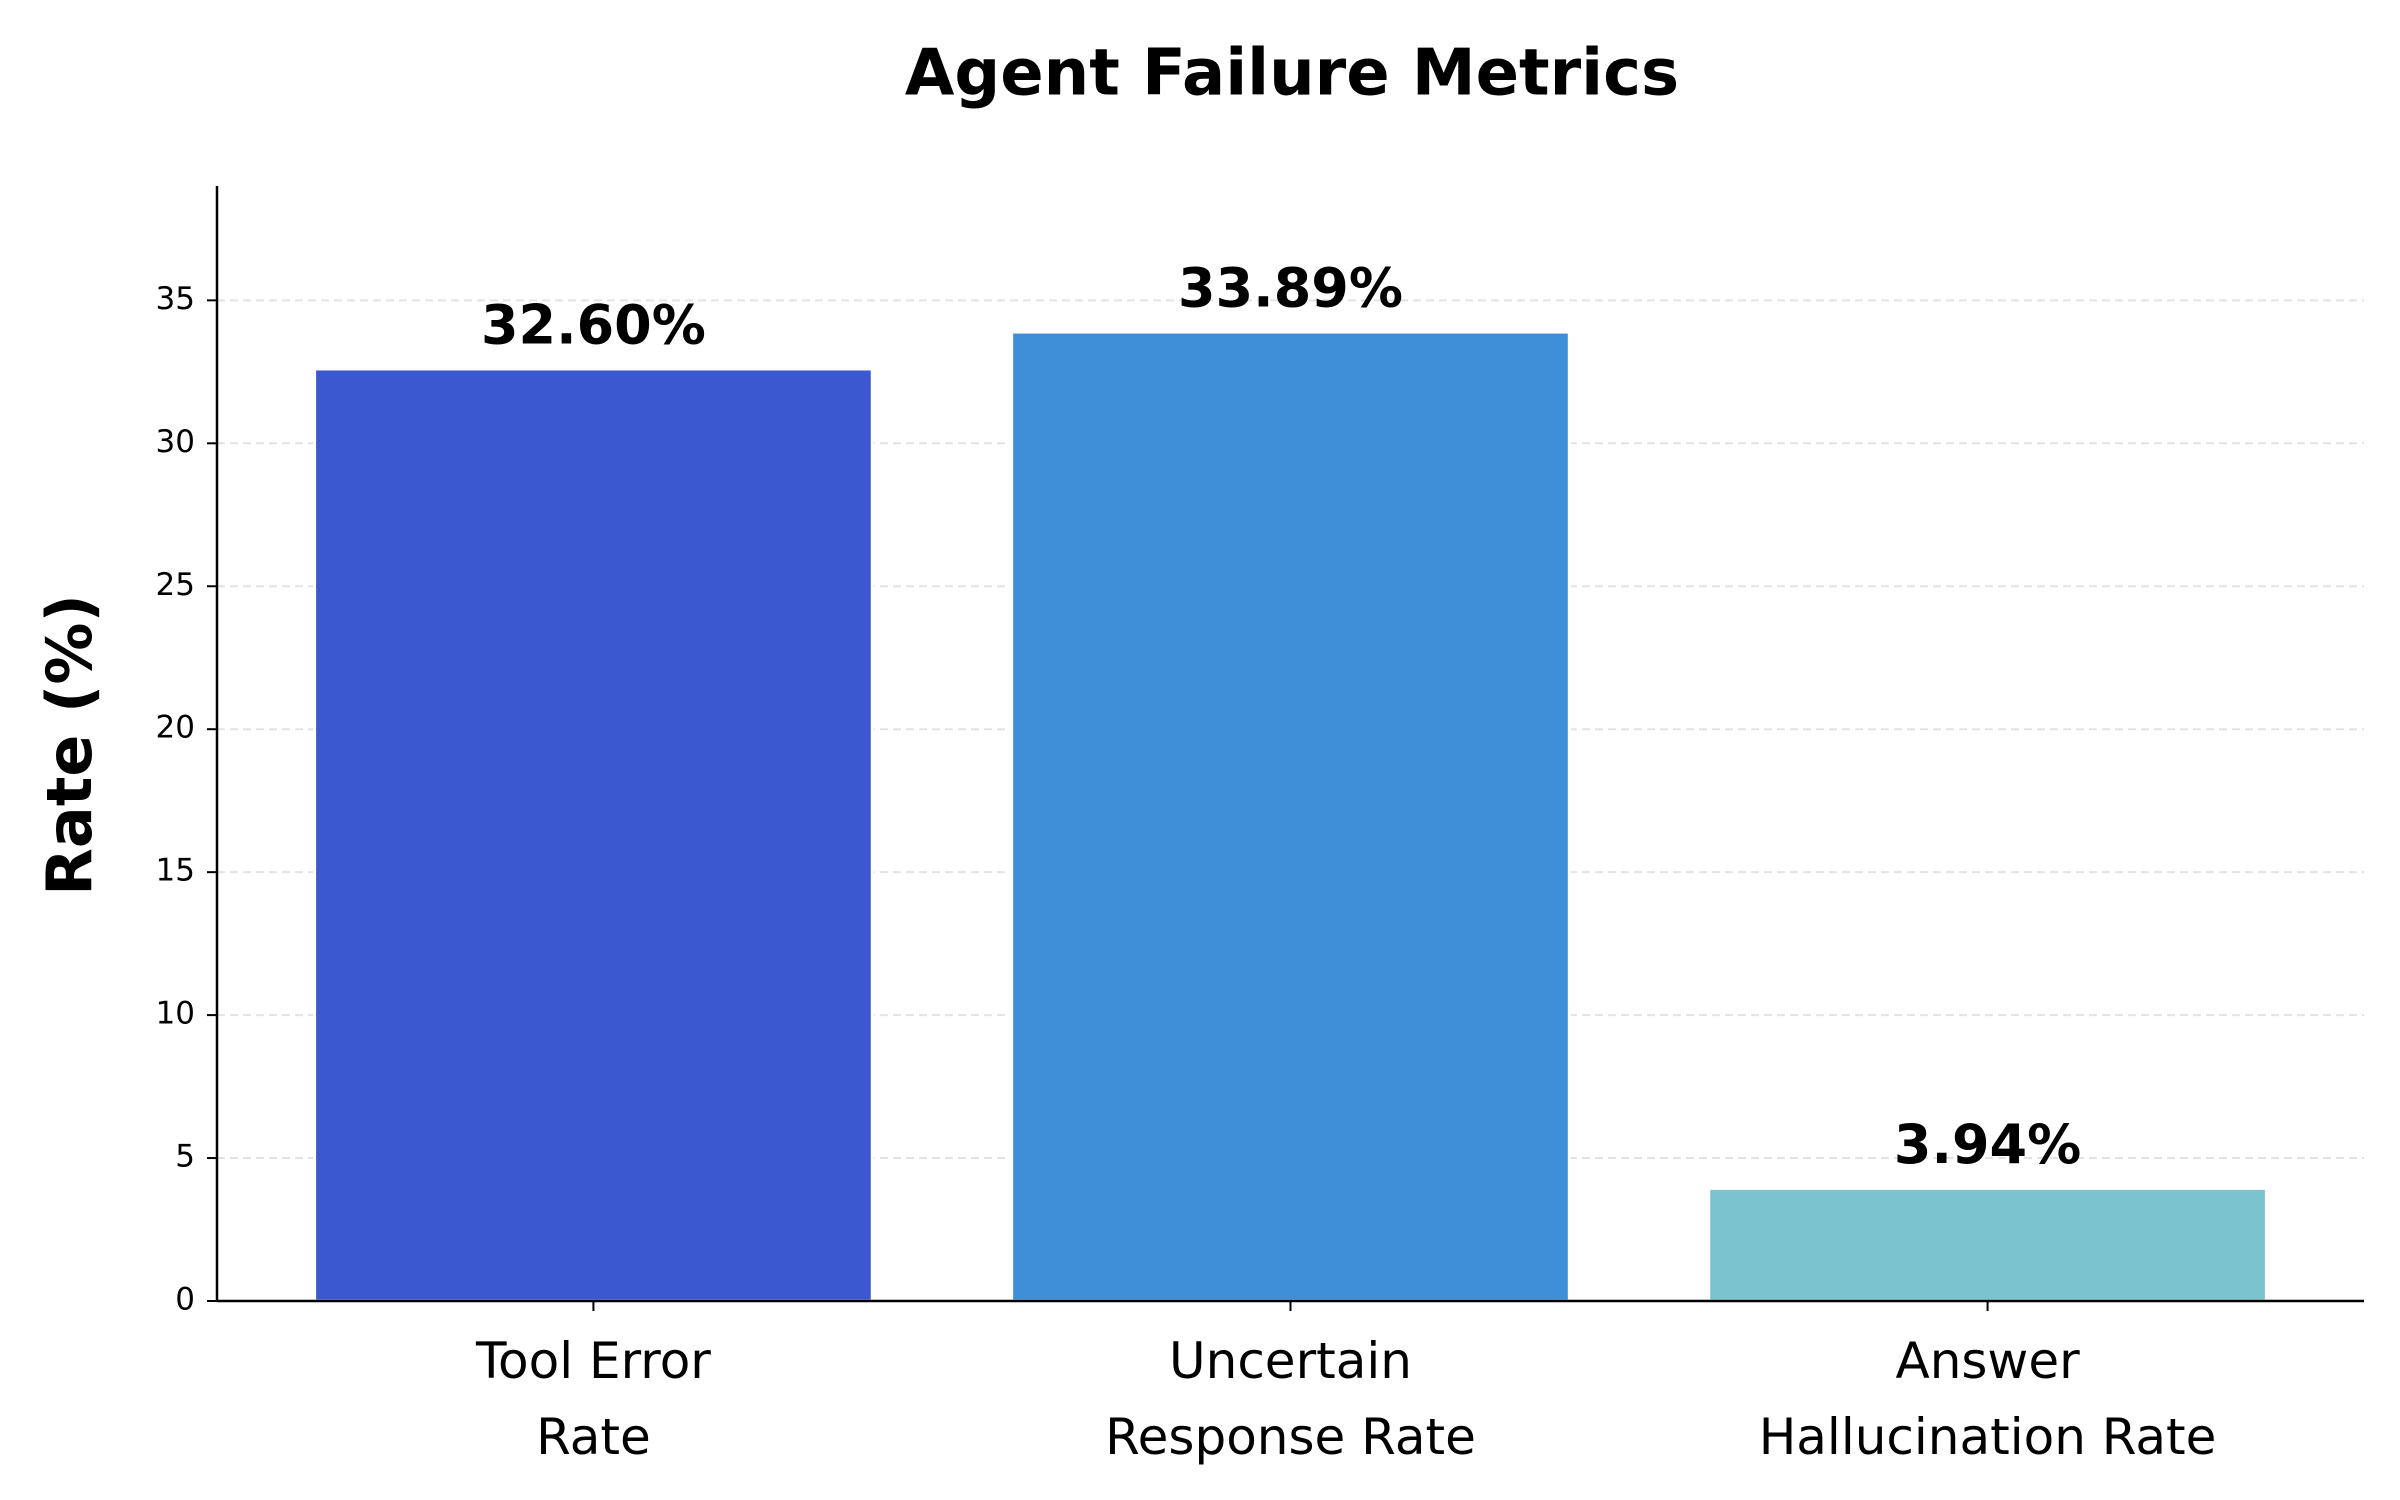 The width and height of the screenshot is (2400, 1500). I want to click on y-tick-label: 10, so click(175, 1014).